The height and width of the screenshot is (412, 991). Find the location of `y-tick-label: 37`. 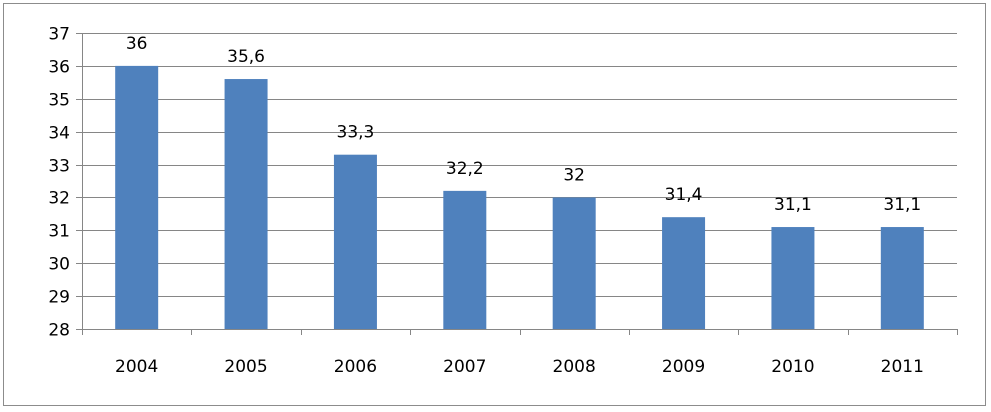

y-tick-label: 37 is located at coordinates (59, 35).